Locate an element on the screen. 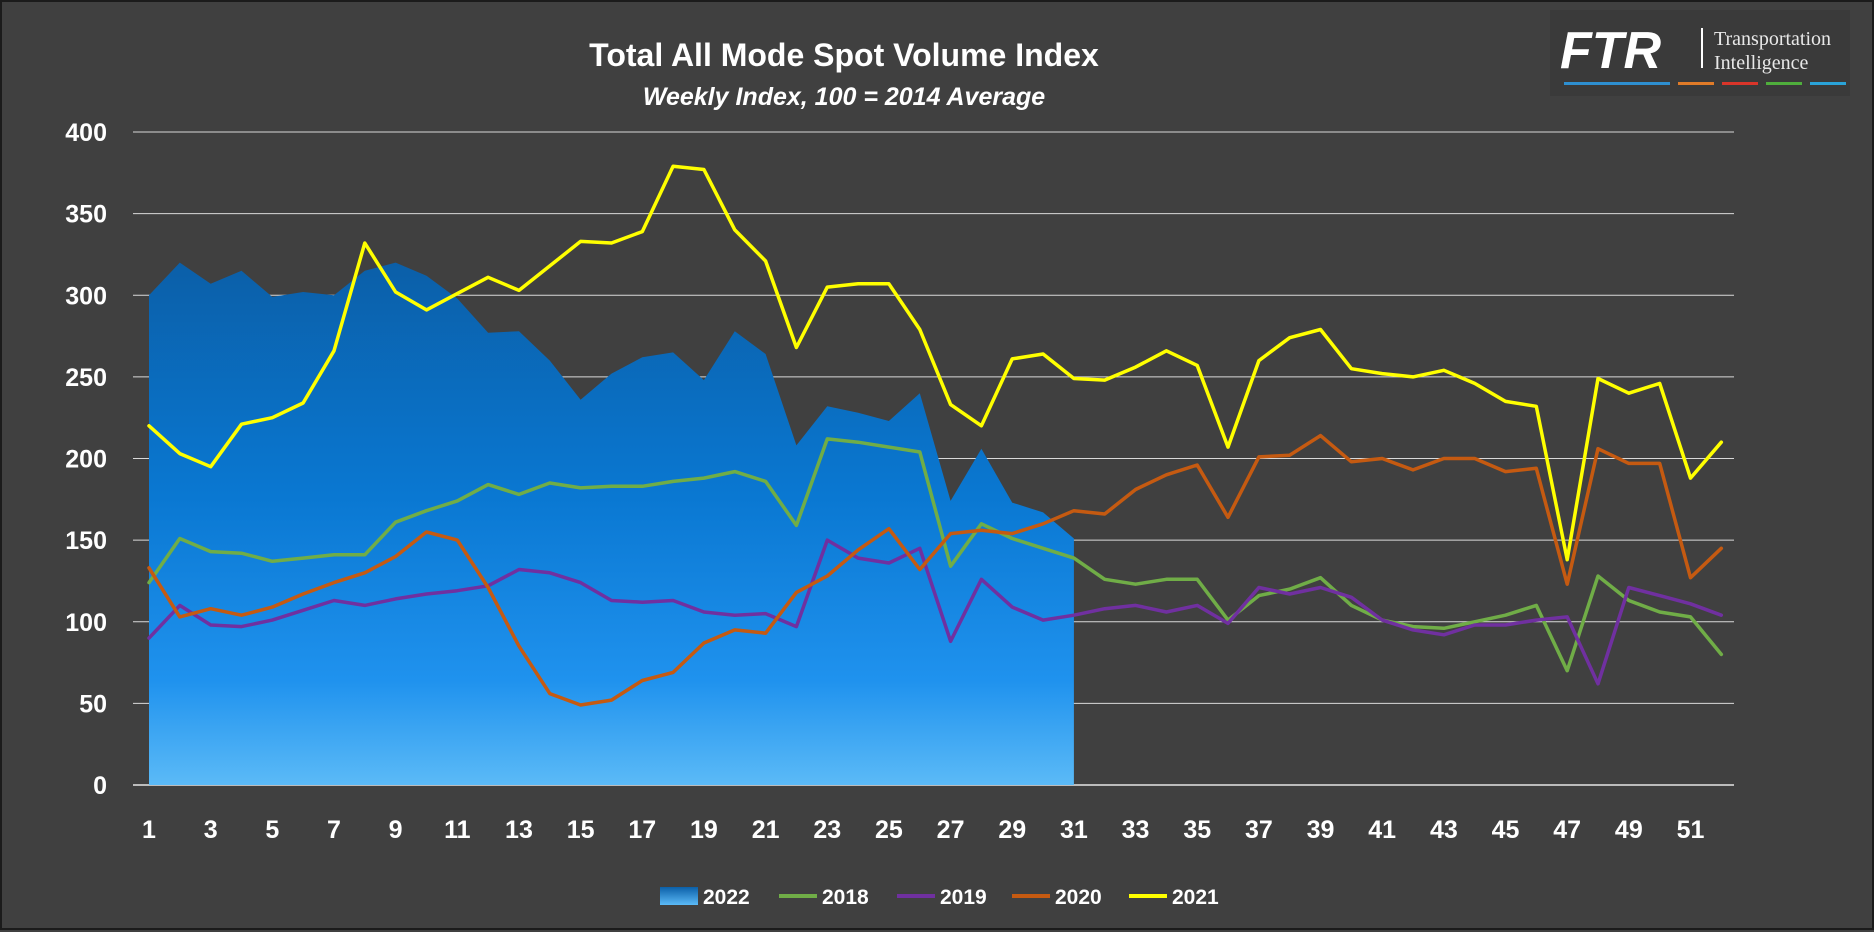 The width and height of the screenshot is (1874, 932). legend: 2022 2018 2019 2020 2021 is located at coordinates (939, 897).